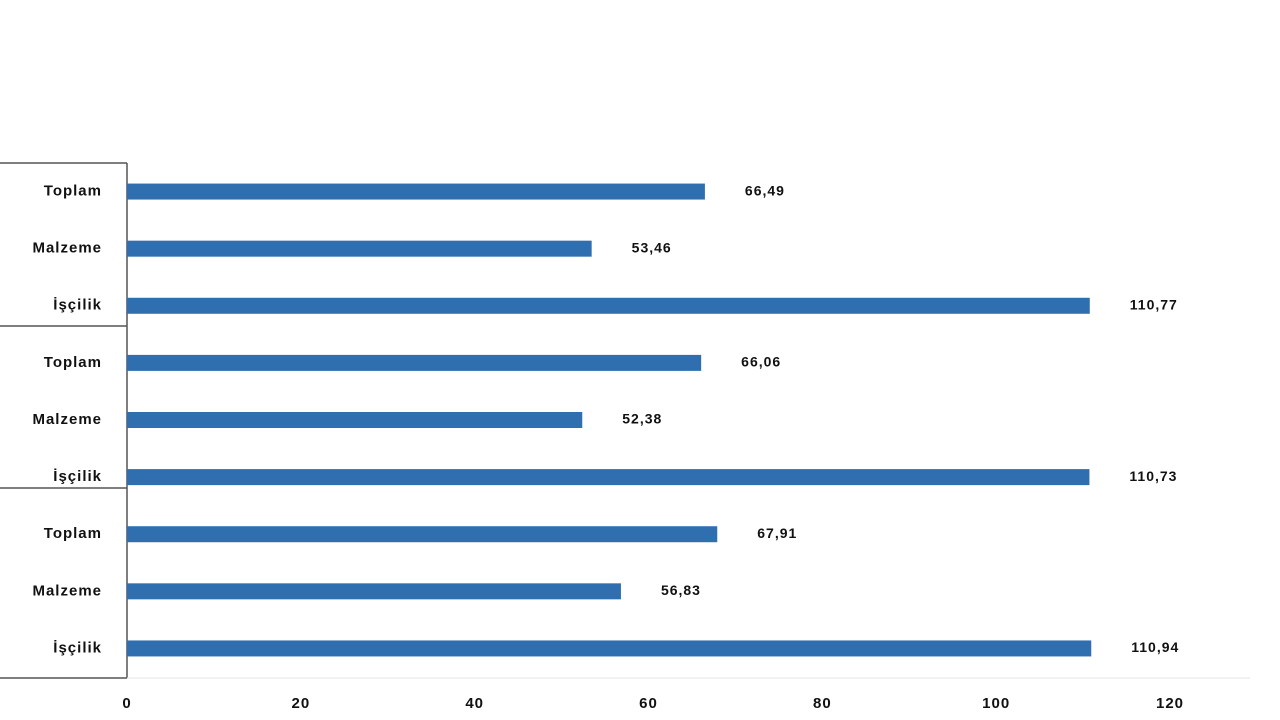 This screenshot has width=1280, height=720. What do you see at coordinates (996, 703) in the screenshot?
I see `x-tick-label: 100` at bounding box center [996, 703].